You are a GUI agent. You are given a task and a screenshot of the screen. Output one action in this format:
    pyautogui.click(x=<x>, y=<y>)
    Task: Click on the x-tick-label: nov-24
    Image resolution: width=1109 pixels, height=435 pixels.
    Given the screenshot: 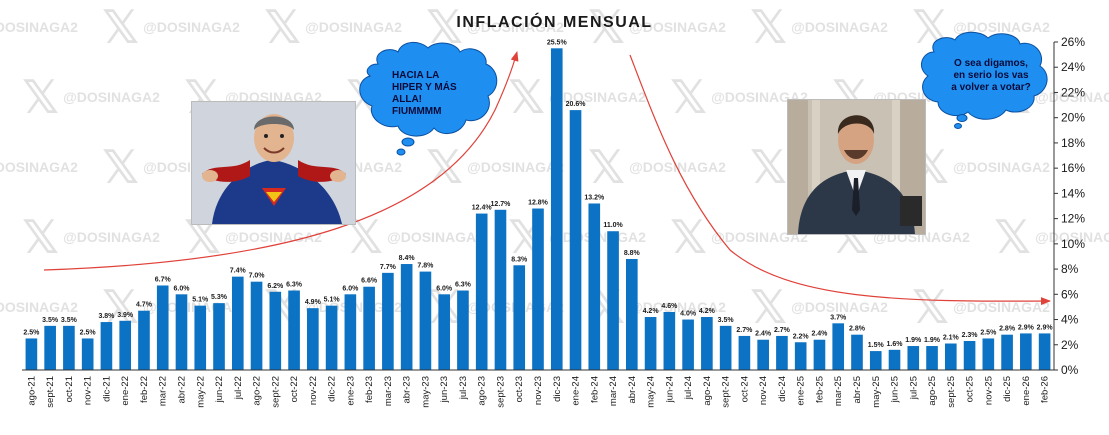 What is the action you would take?
    pyautogui.click(x=763, y=390)
    